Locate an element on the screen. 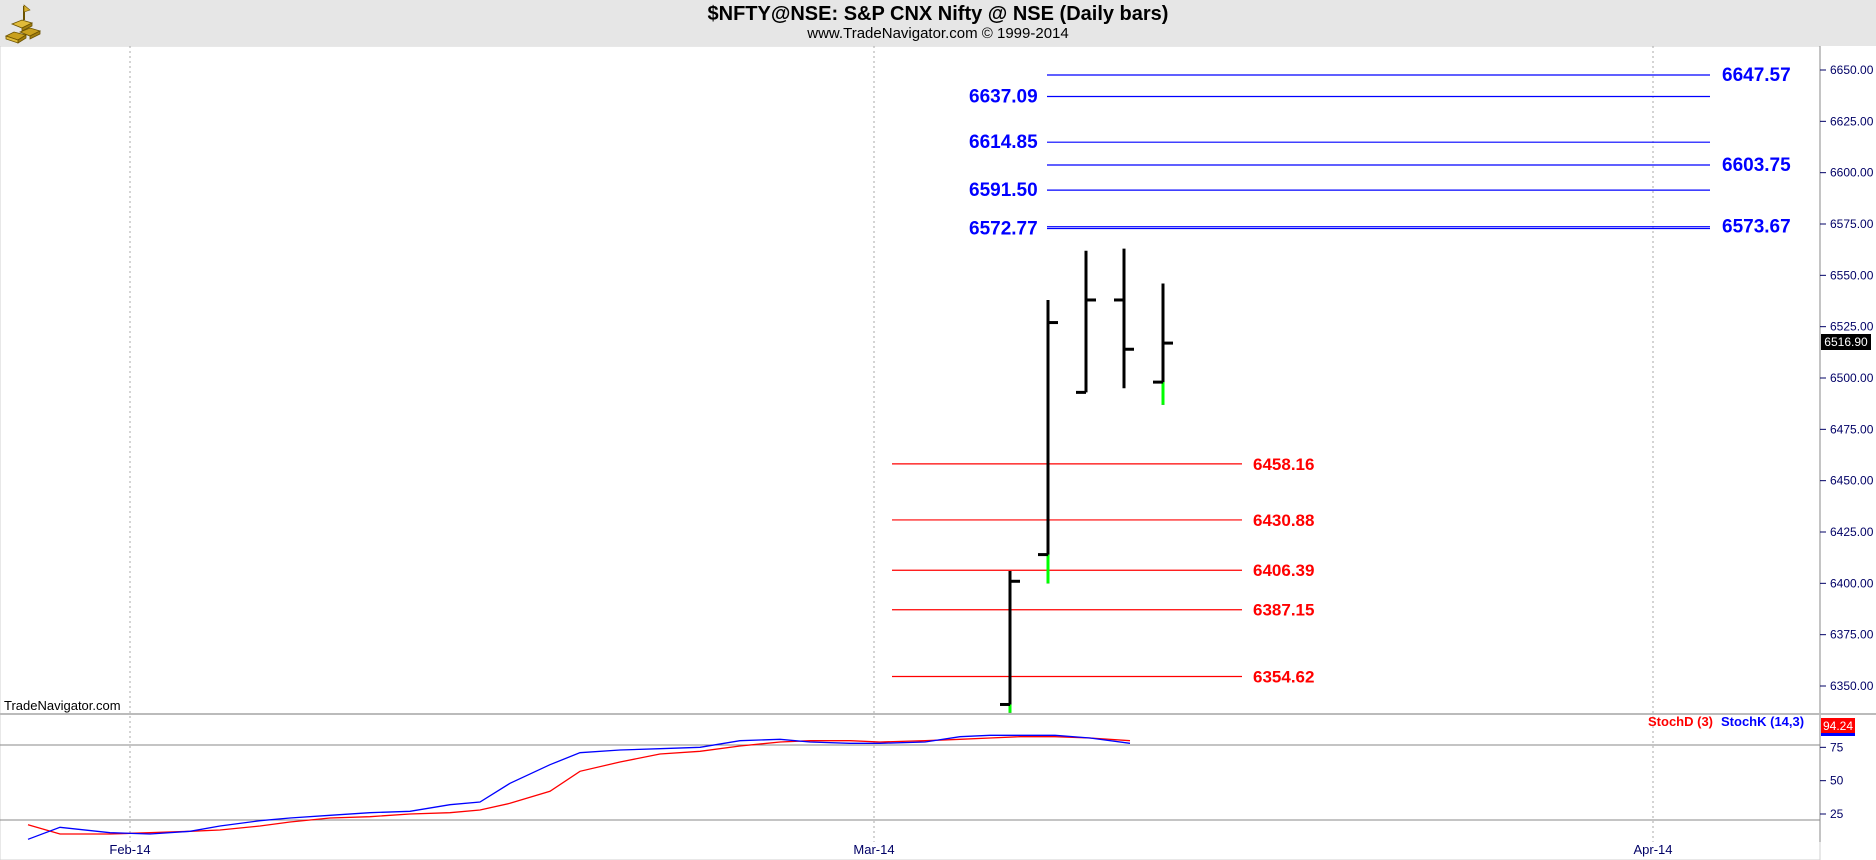 This screenshot has width=1876, height=860. y-tick-label: 6625.00 is located at coordinates (1852, 121).